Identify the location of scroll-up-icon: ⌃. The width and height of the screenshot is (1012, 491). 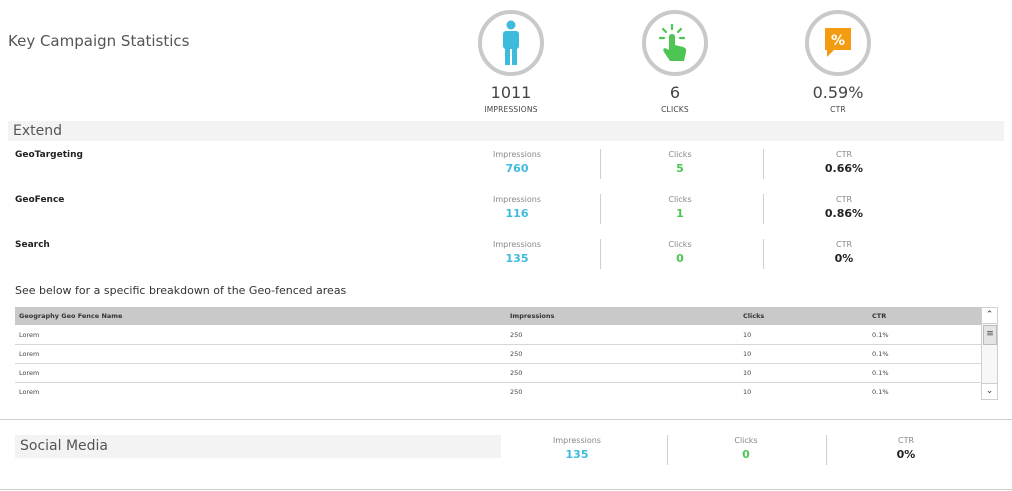
(989, 316).